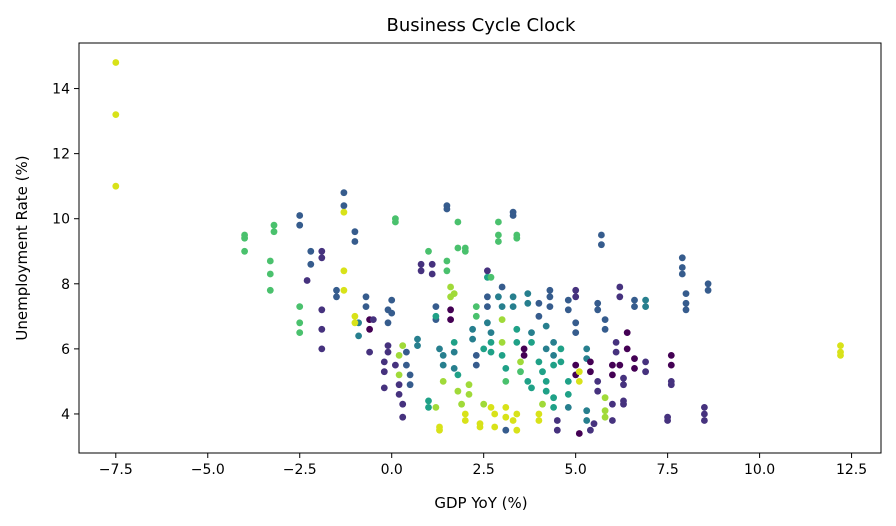 The image size is (896, 526). What do you see at coordinates (480, 503) in the screenshot?
I see `x-axis-label: GDP YoY (%)` at bounding box center [480, 503].